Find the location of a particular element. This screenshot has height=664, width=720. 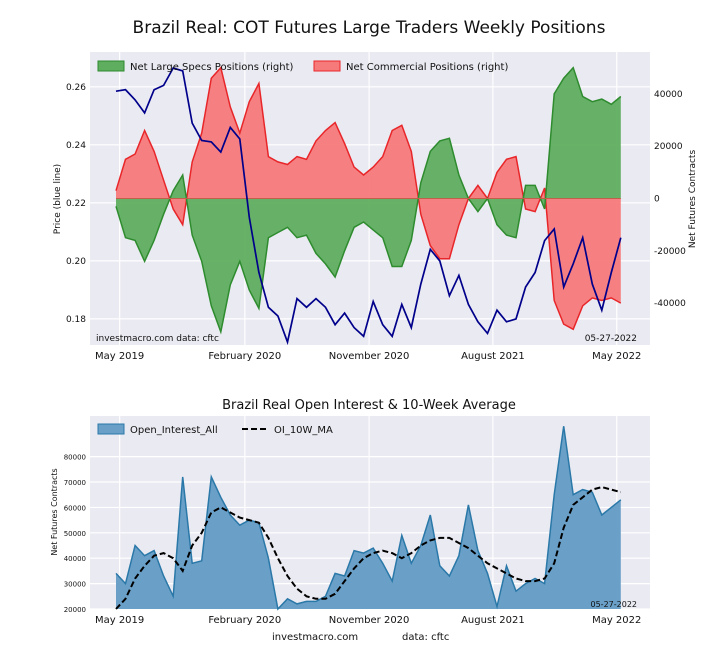

bottom-y-tick-label: 30000 is located at coordinates (75, 585).